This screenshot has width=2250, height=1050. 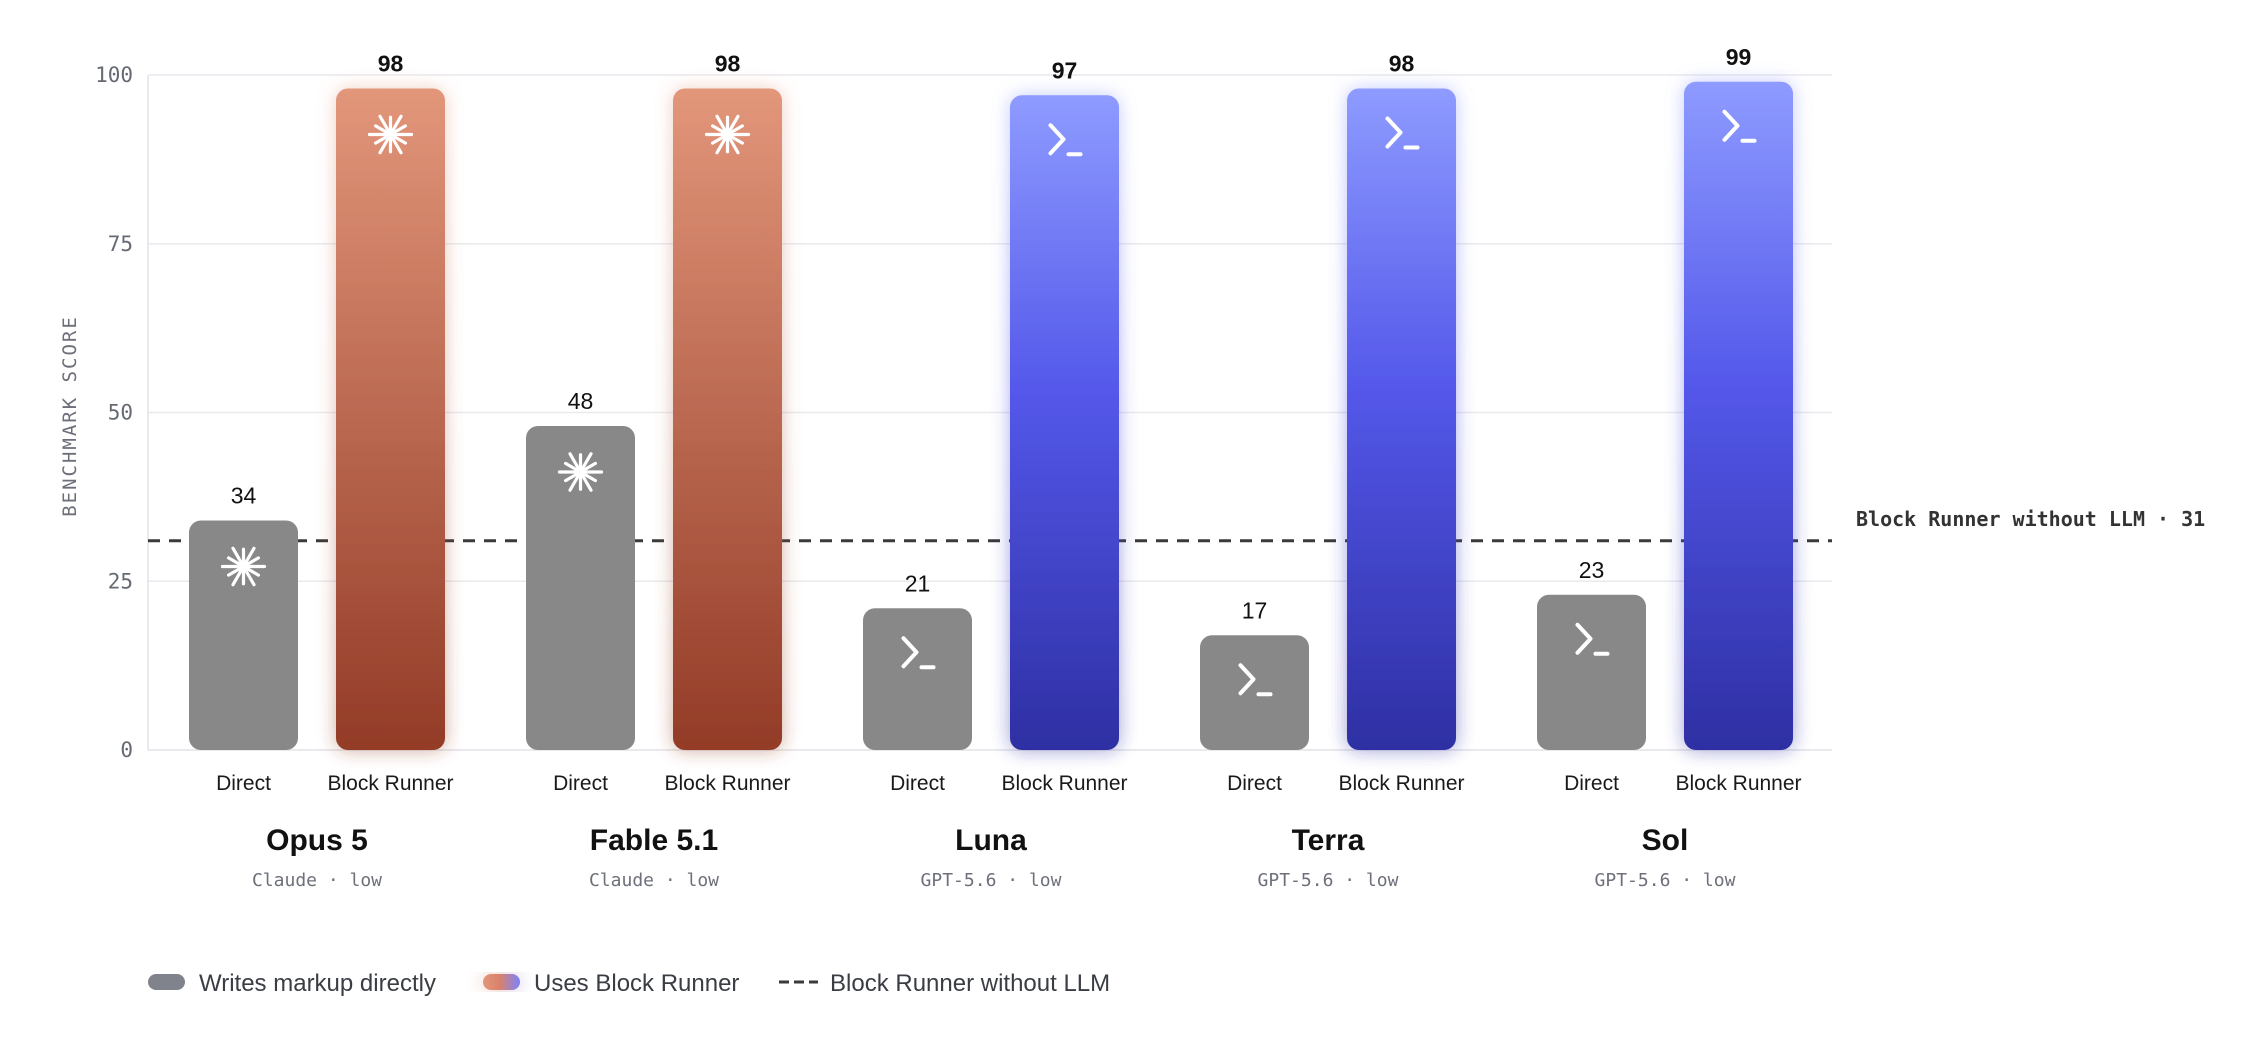 I want to click on value-label-fable-5-1-block-runner: 98, so click(x=728, y=64).